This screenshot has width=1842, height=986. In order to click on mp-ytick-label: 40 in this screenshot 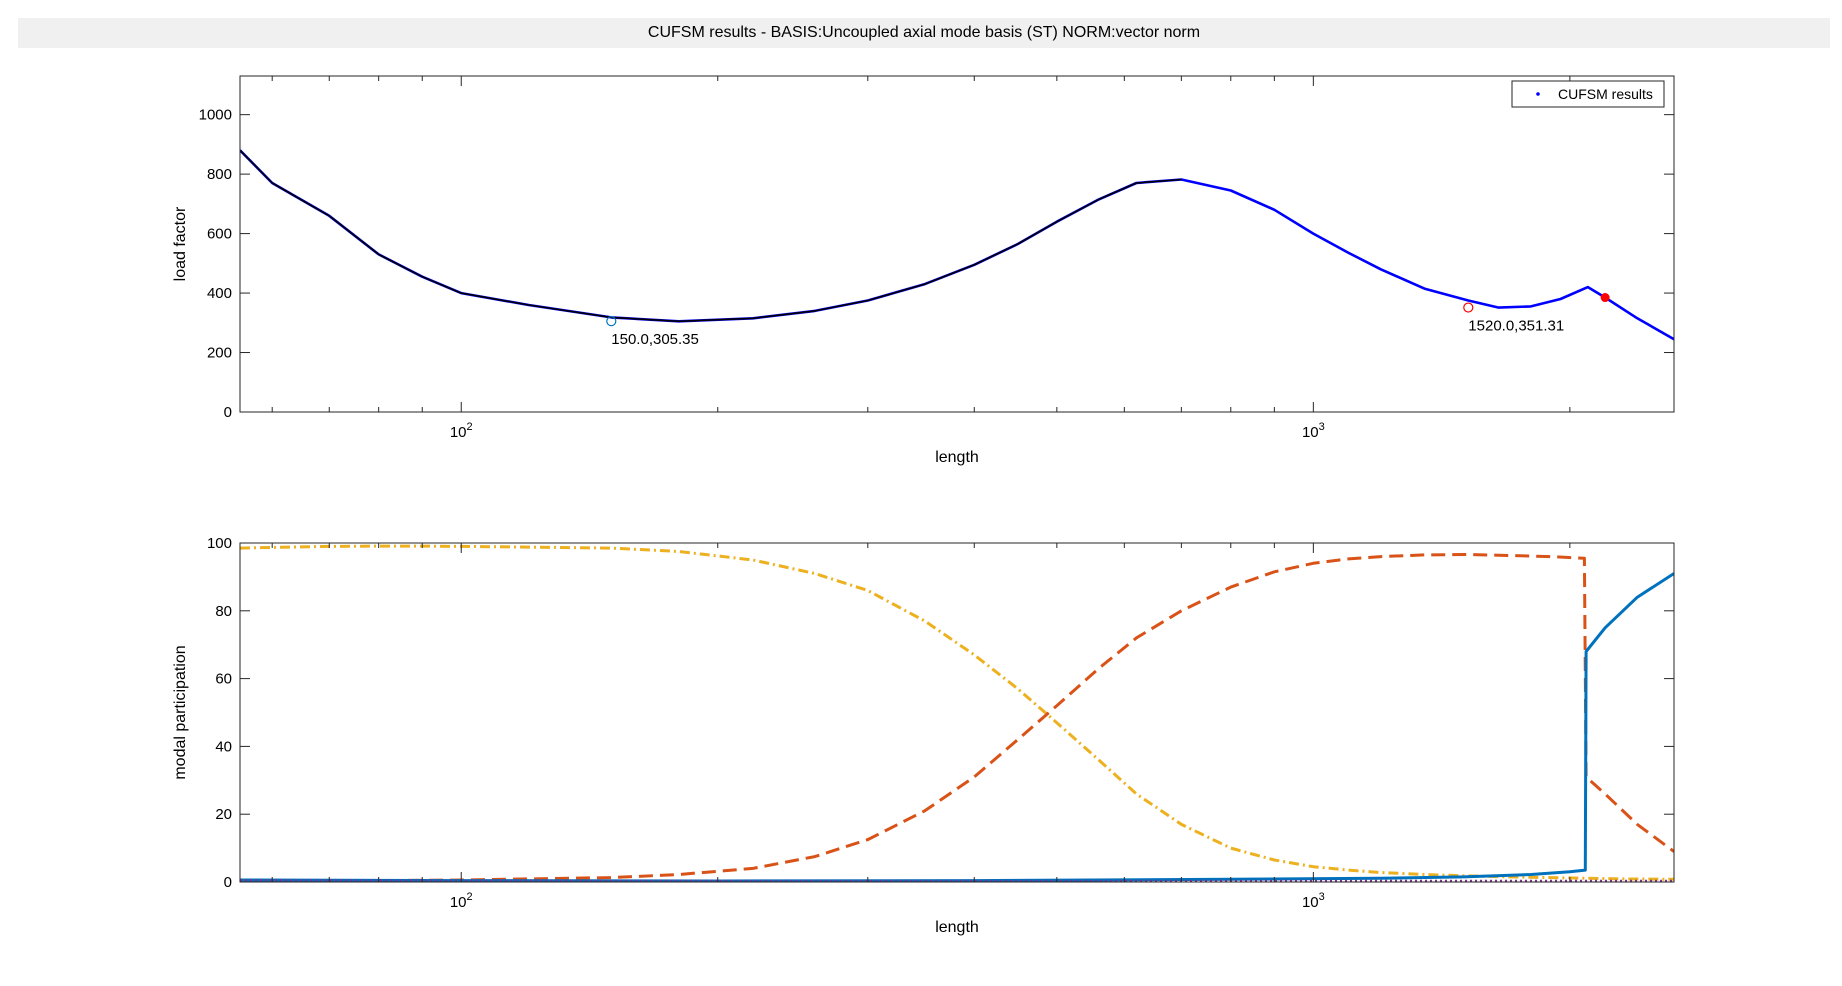, I will do `click(223, 746)`.